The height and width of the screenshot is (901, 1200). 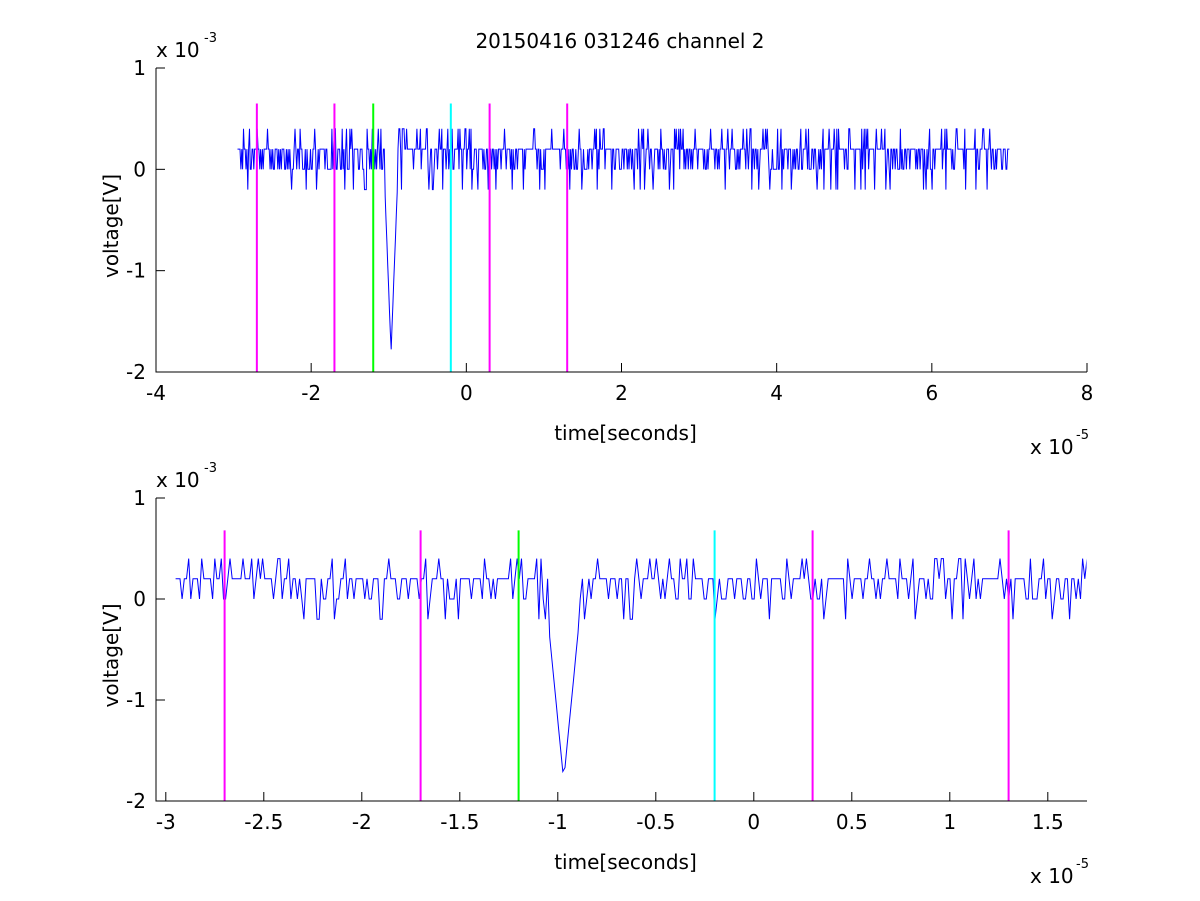 I want to click on x-tick-label: 4, so click(x=776, y=393).